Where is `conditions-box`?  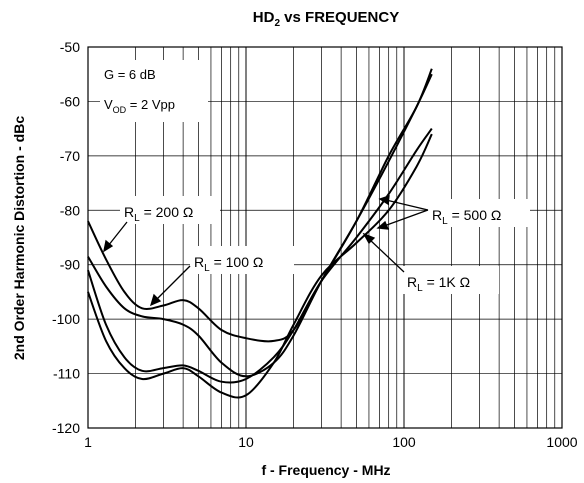
conditions-box is located at coordinates (154, 91).